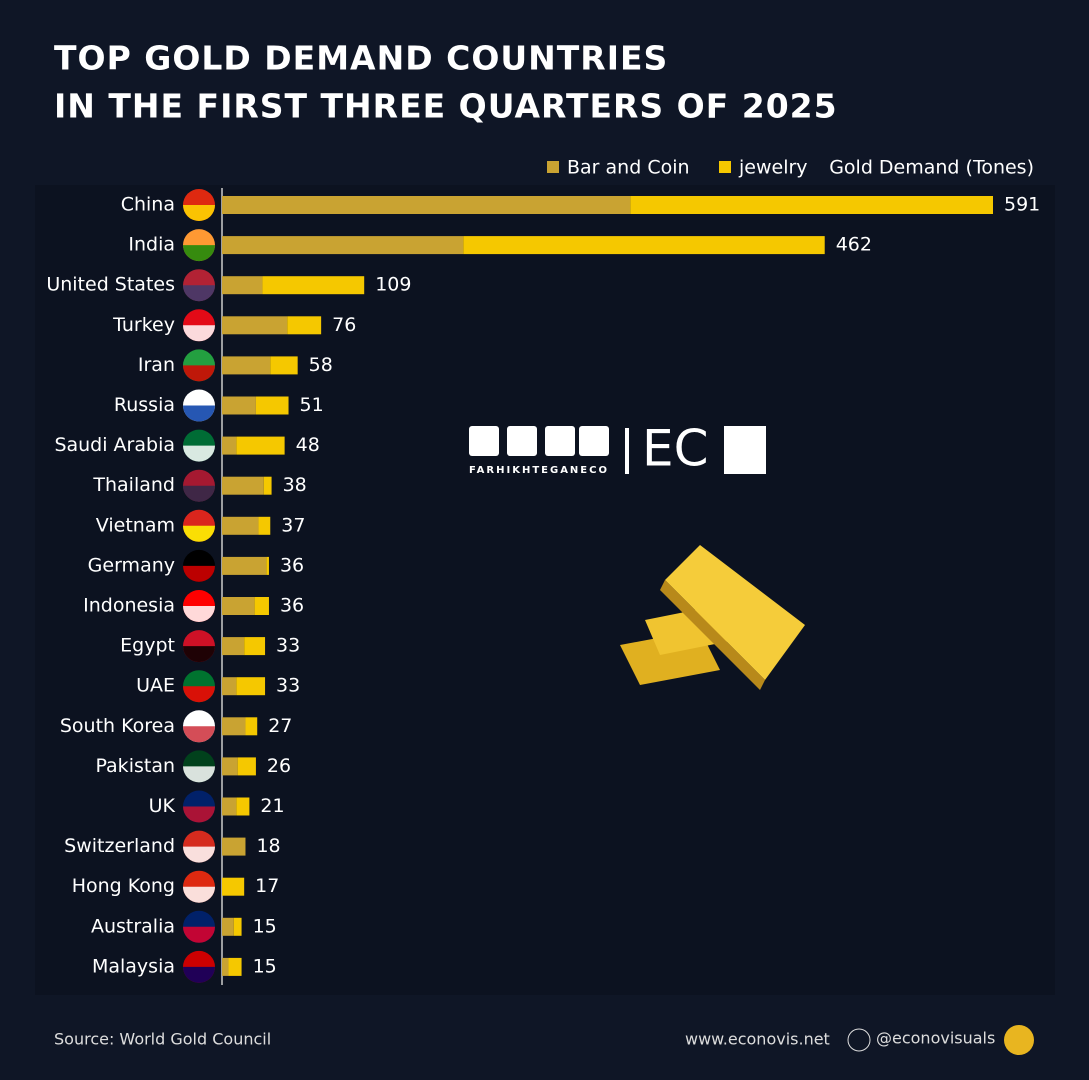 The width and height of the screenshot is (1089, 1080). What do you see at coordinates (133, 966) in the screenshot?
I see `category-label: Malaysia` at bounding box center [133, 966].